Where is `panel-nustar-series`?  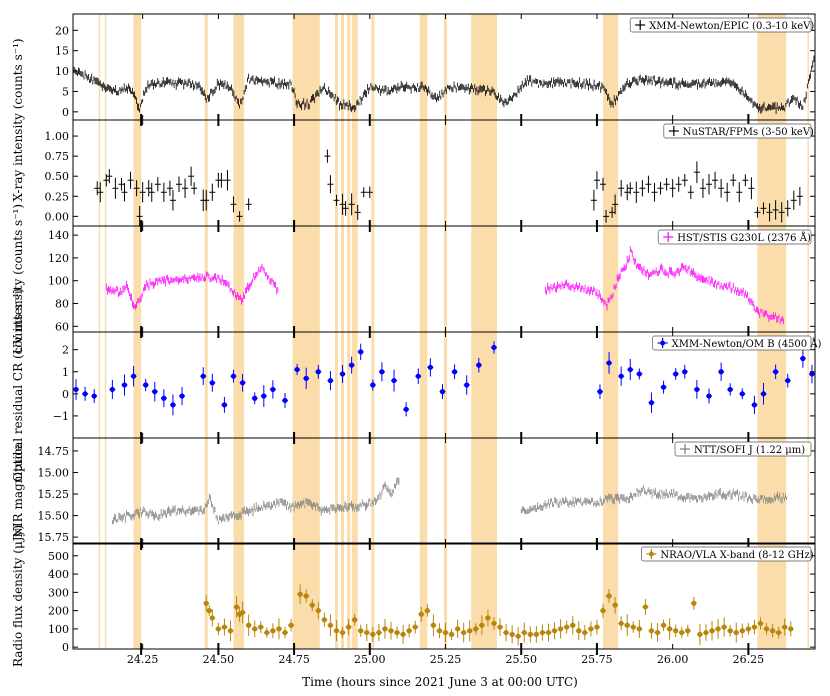
panel-nustar-series is located at coordinates (448, 188).